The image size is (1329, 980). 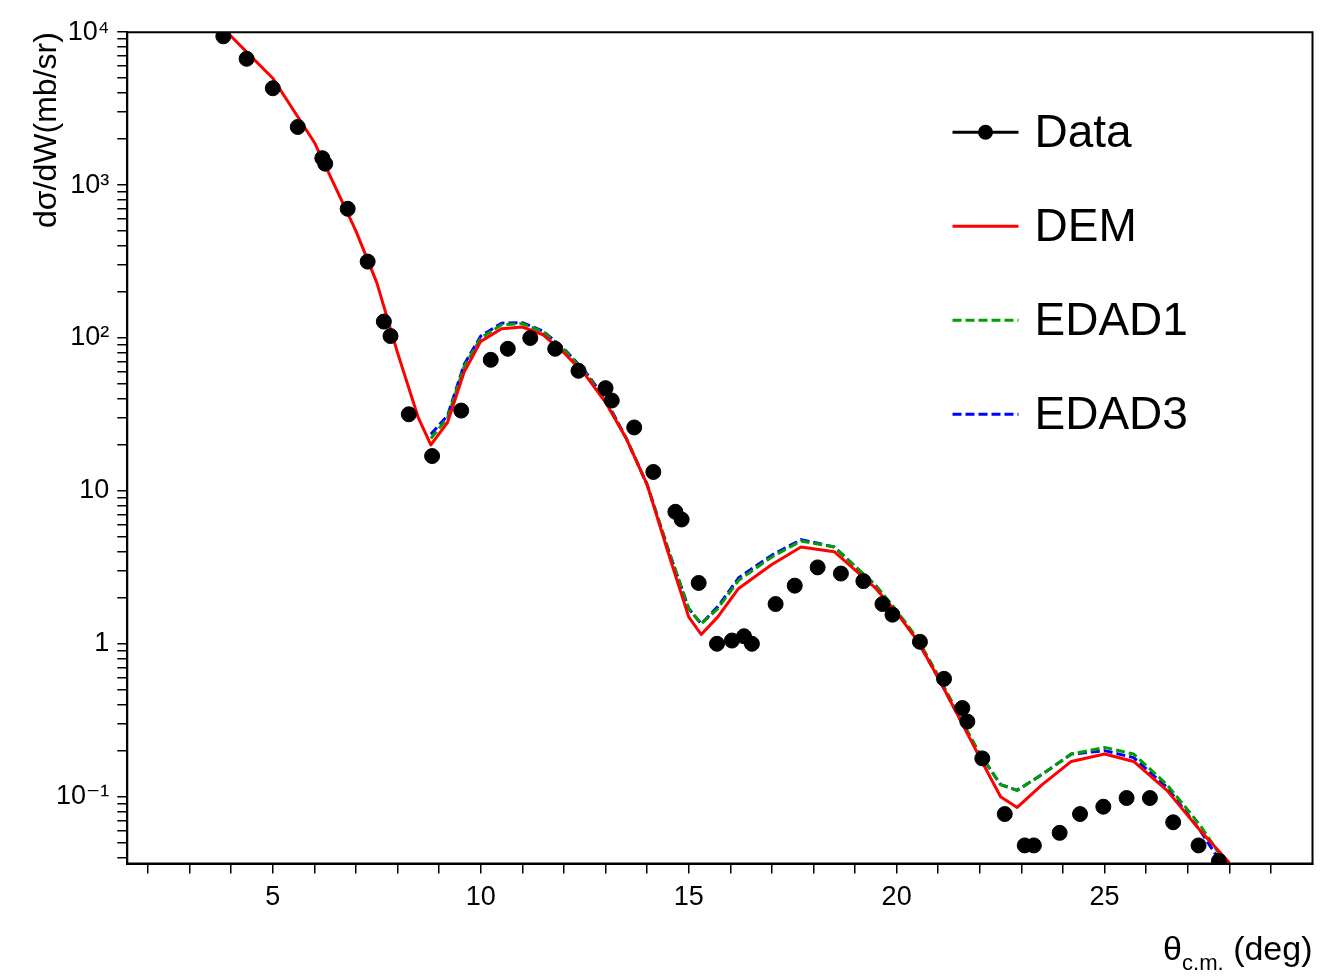 What do you see at coordinates (1083, 130) in the screenshot?
I see `legend-label: Data` at bounding box center [1083, 130].